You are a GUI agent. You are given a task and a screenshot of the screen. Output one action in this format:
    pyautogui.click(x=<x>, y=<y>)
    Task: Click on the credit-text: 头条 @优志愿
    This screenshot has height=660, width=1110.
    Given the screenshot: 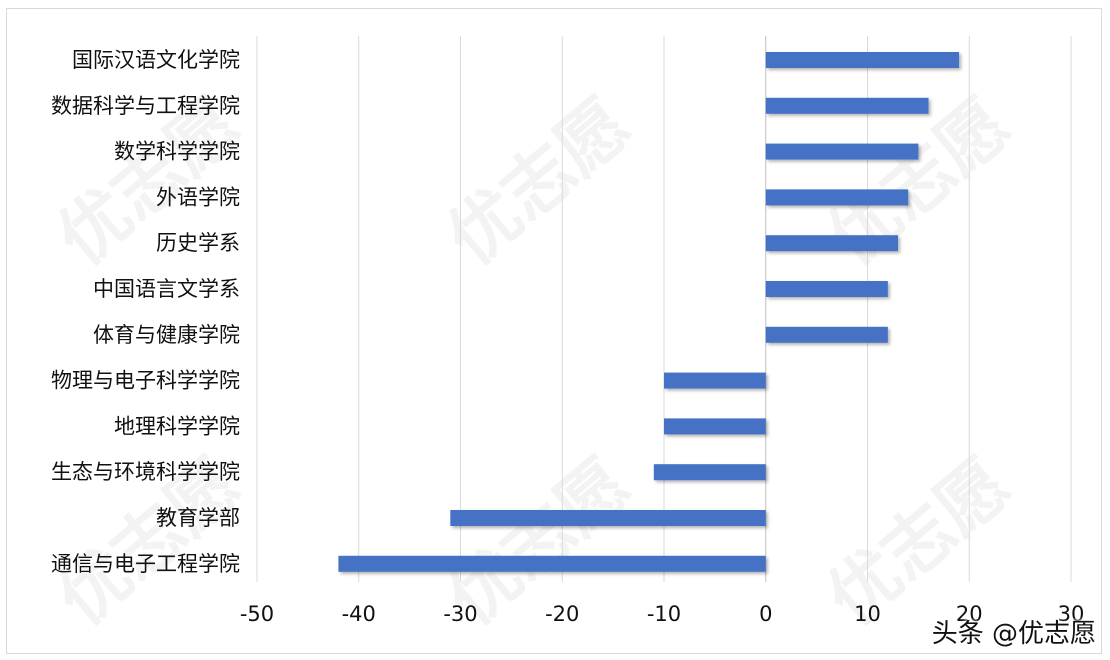 What is the action you would take?
    pyautogui.click(x=1013, y=634)
    